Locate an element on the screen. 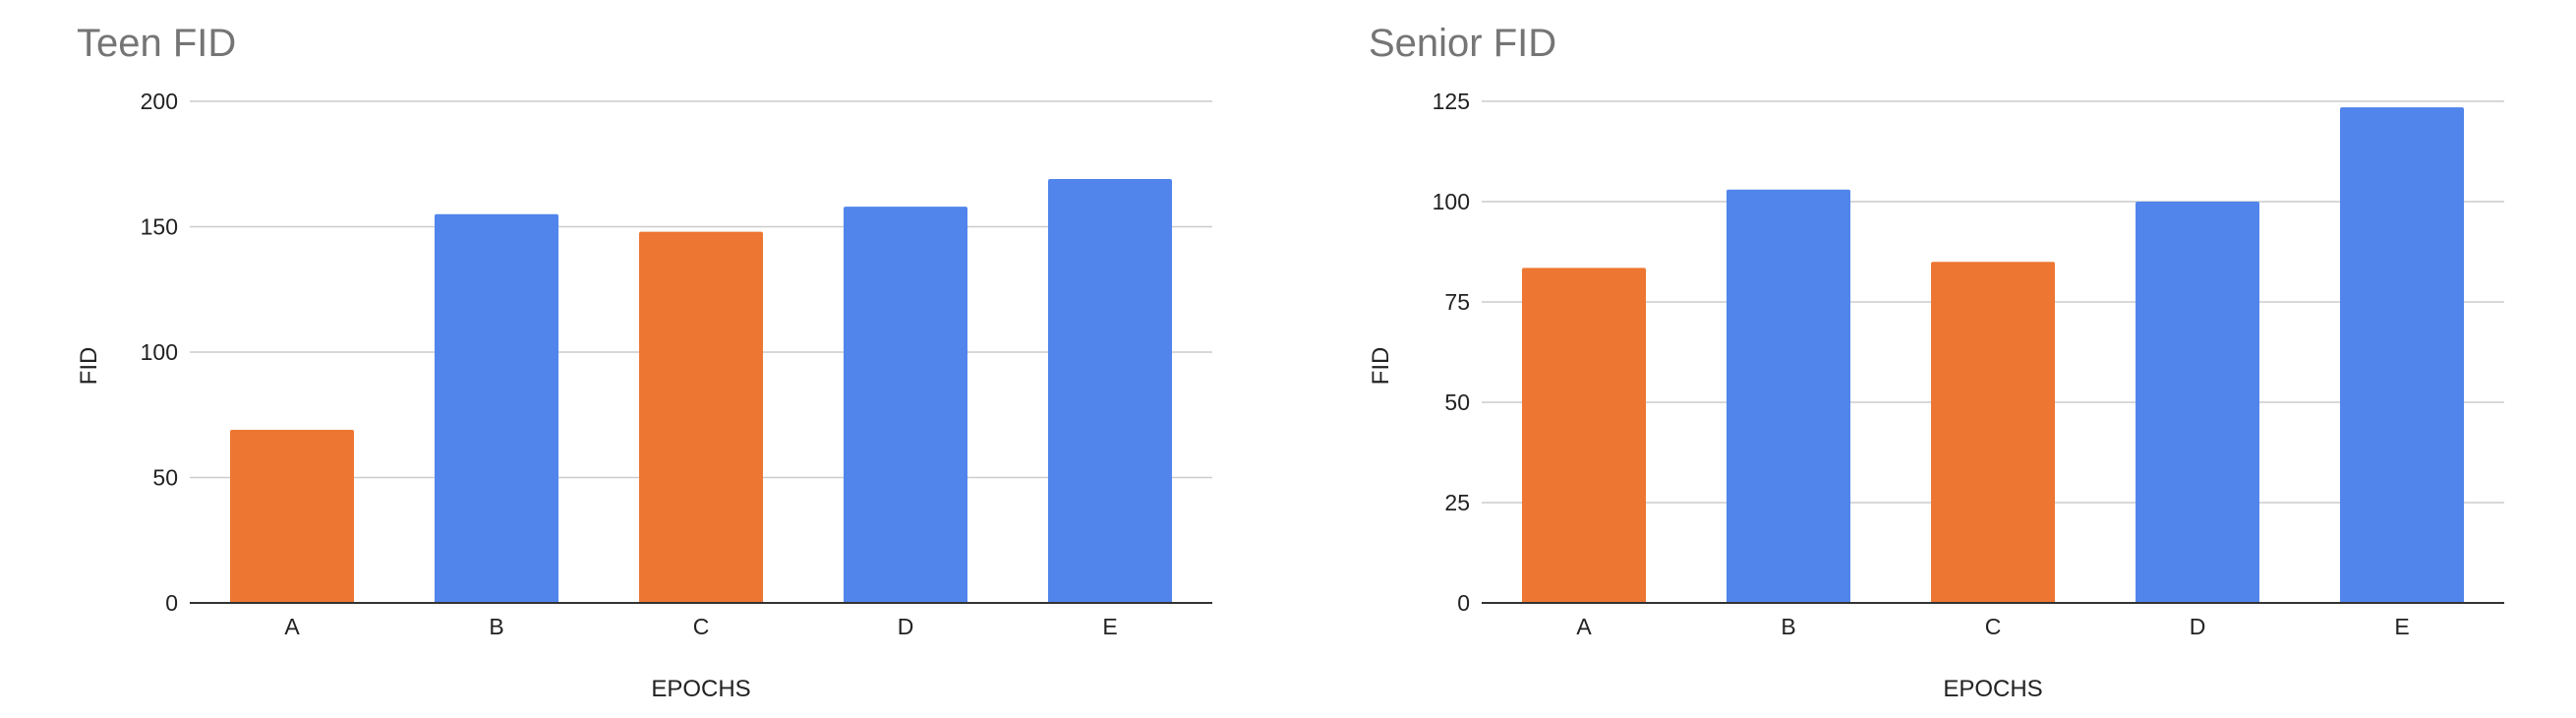  y-tick-label: 75 is located at coordinates (1457, 302).